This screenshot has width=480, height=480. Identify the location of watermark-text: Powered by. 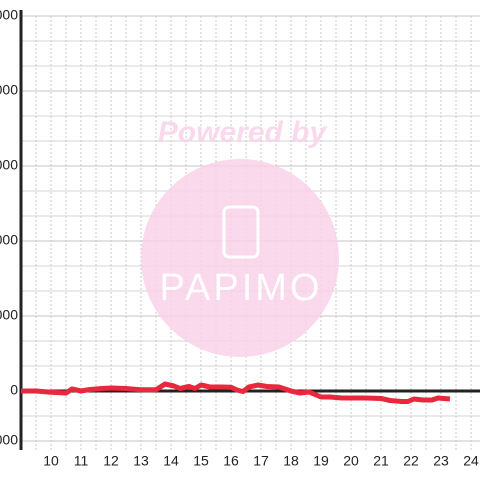
(243, 132).